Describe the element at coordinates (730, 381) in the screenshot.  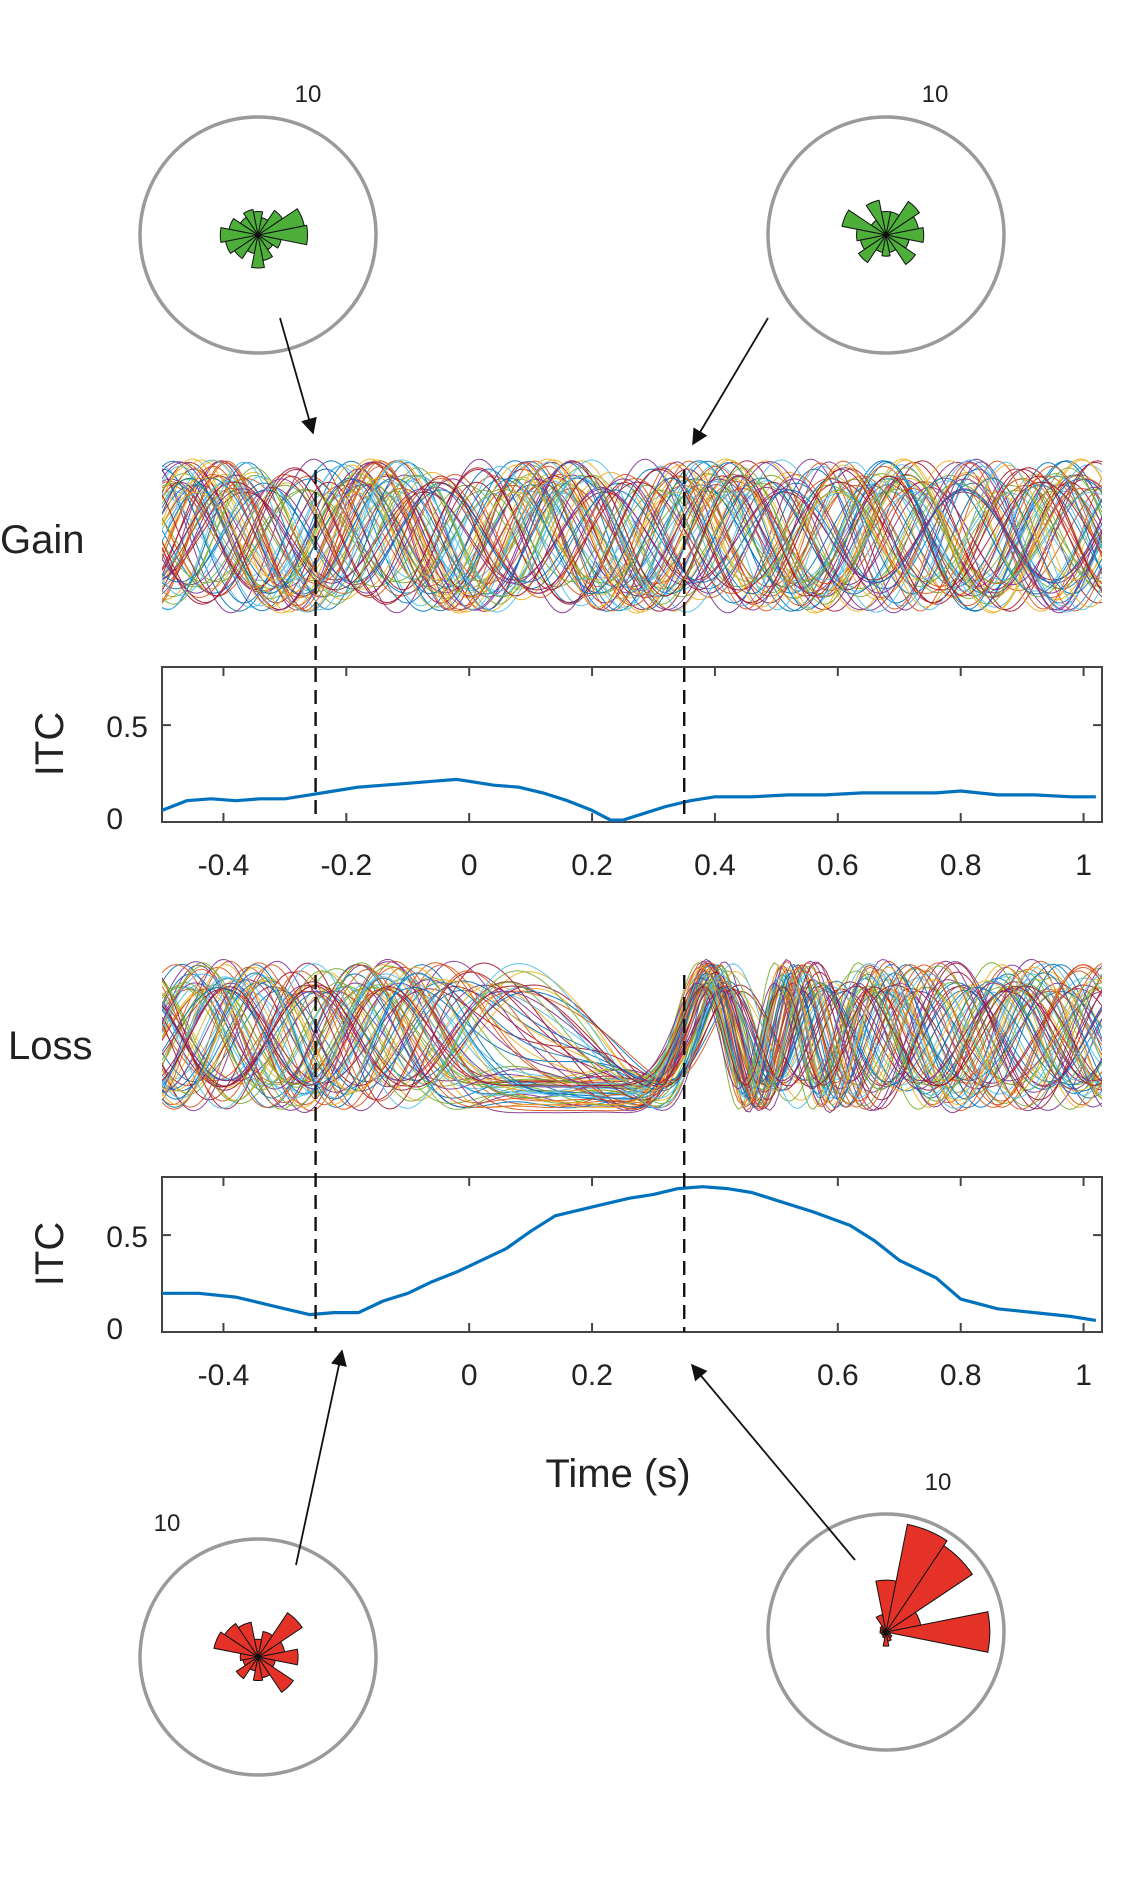
I see `arrow-gain-late` at that location.